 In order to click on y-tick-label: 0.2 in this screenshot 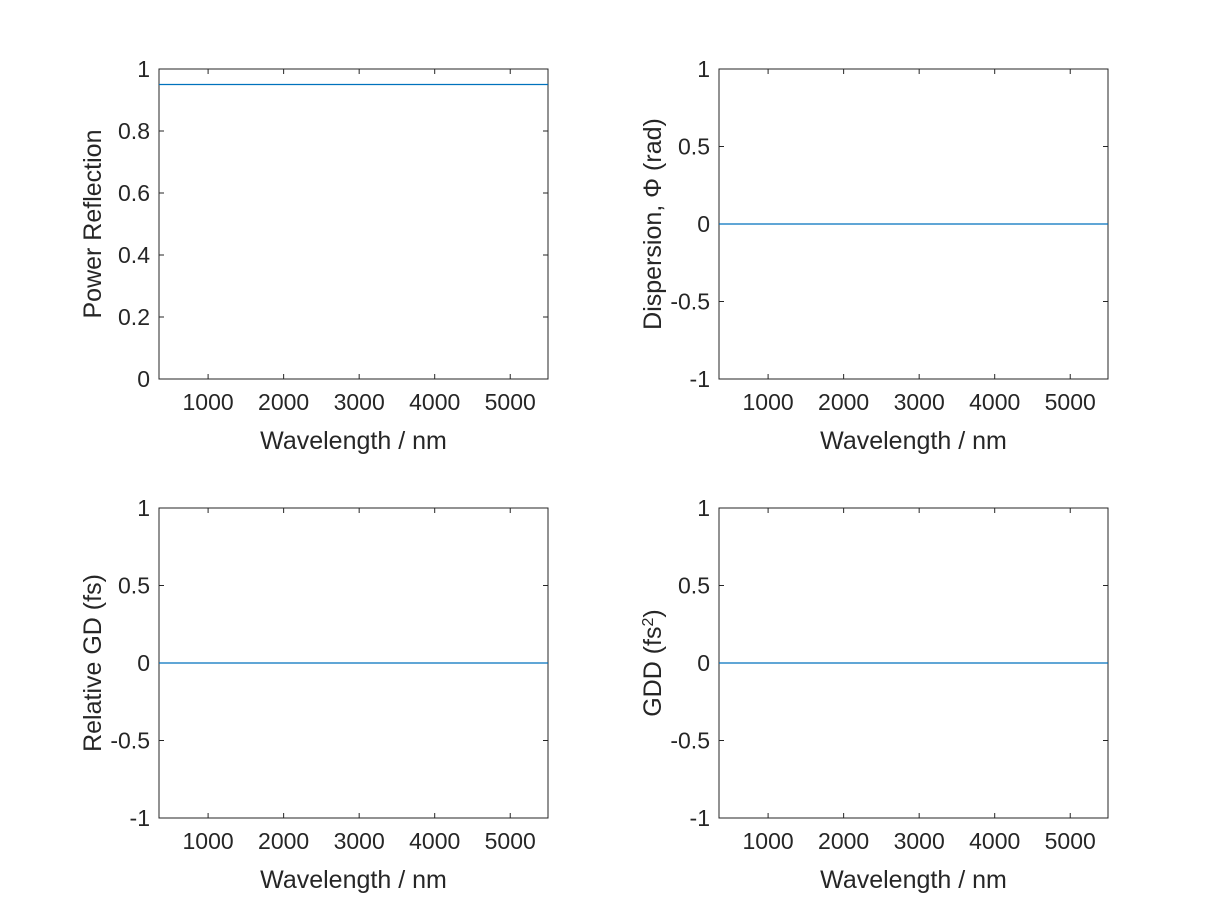, I will do `click(134, 317)`.